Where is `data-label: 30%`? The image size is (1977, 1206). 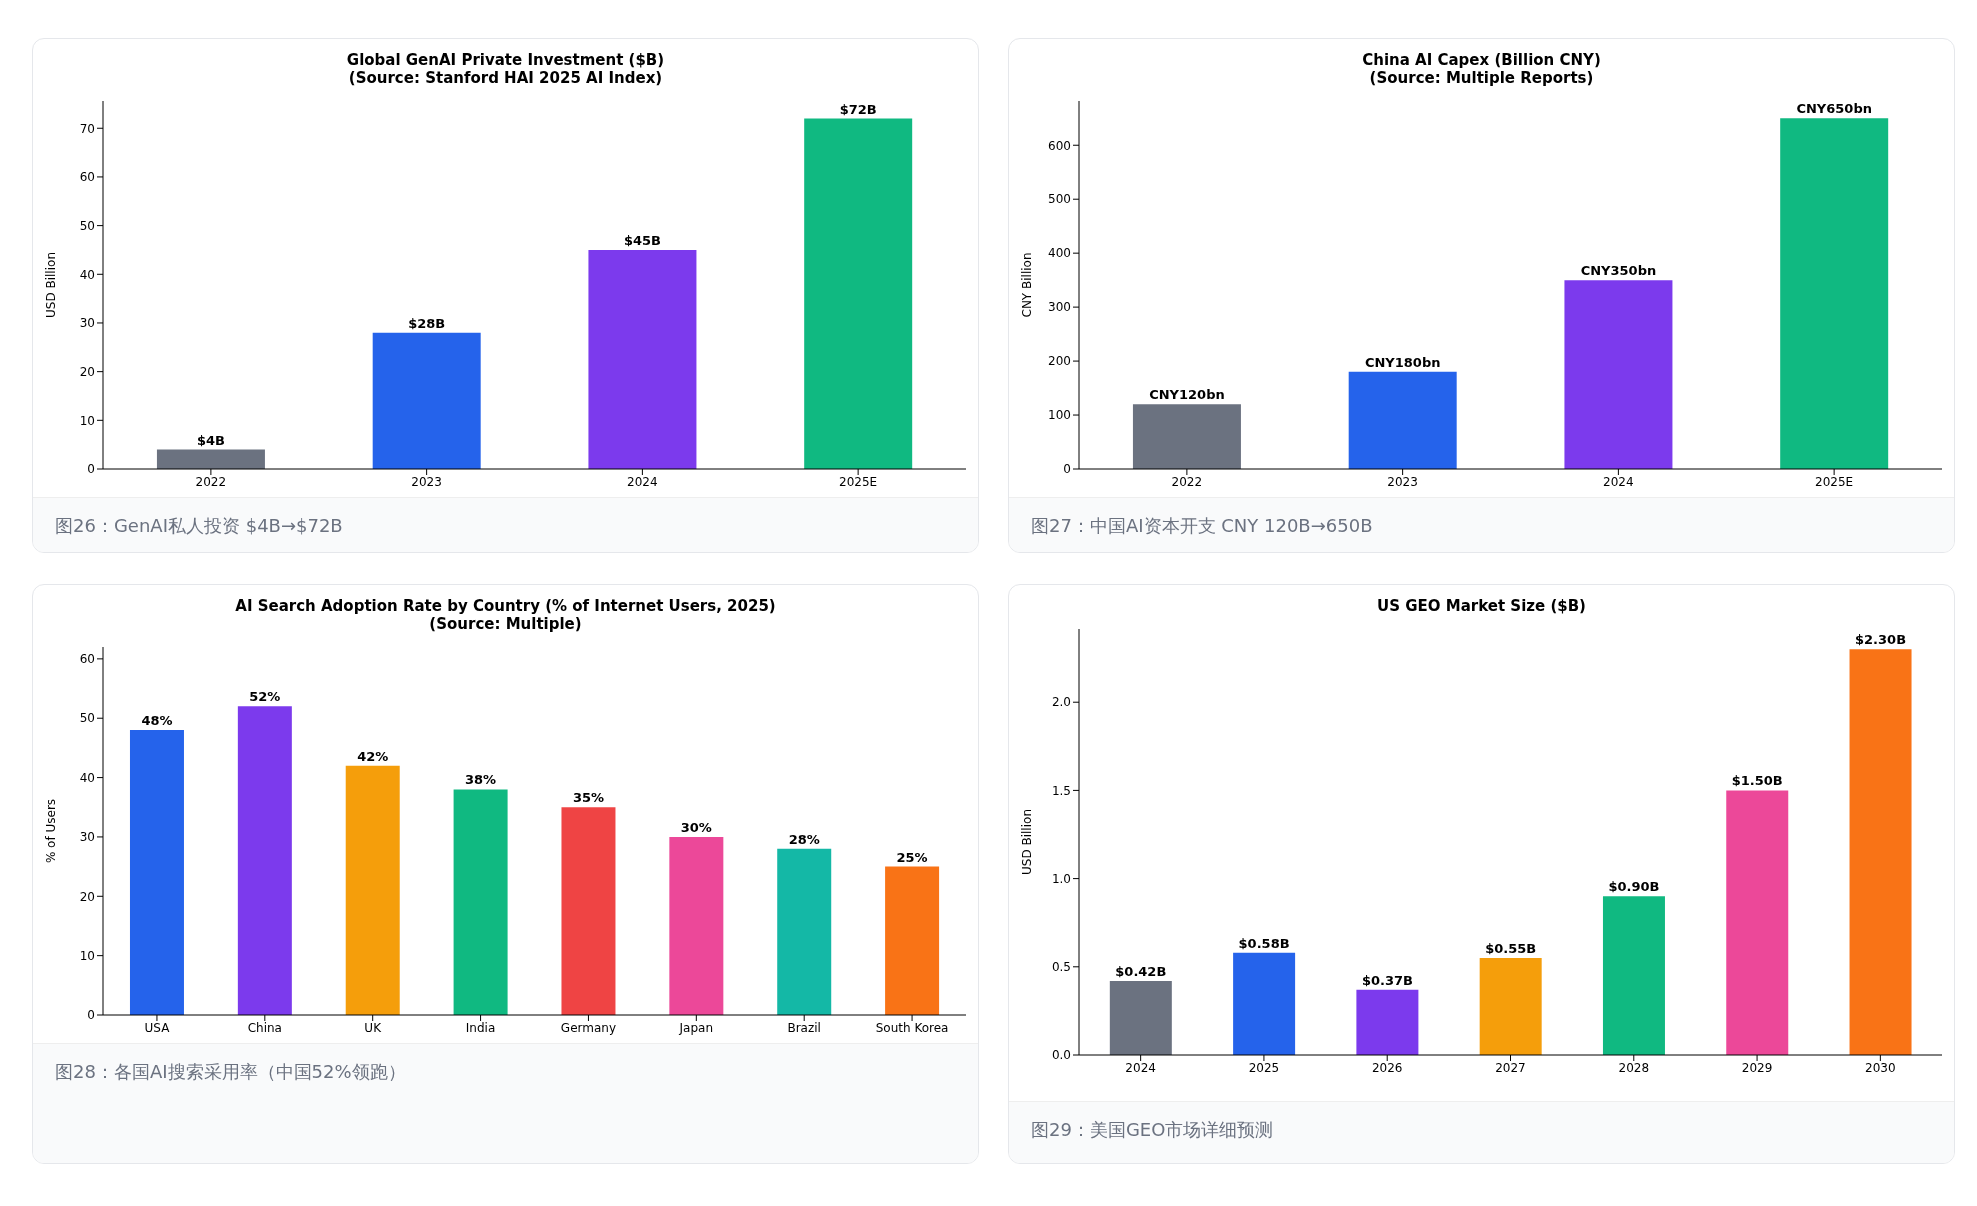 data-label: 30% is located at coordinates (696, 827).